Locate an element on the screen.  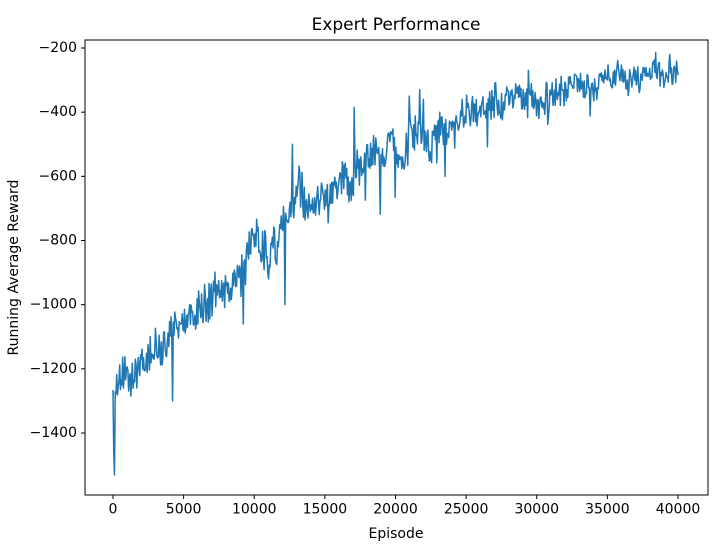
y-axis-ticks: −200 −400 −600 −800 −1000 −1200 −1400 is located at coordinates (57, 240).